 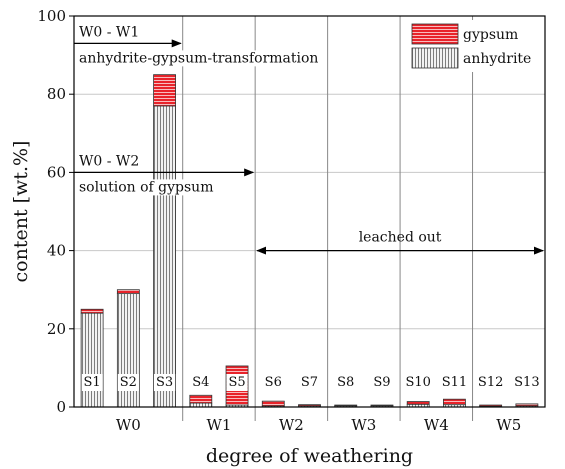 I want to click on bar-label-s12: S12, so click(x=490, y=382).